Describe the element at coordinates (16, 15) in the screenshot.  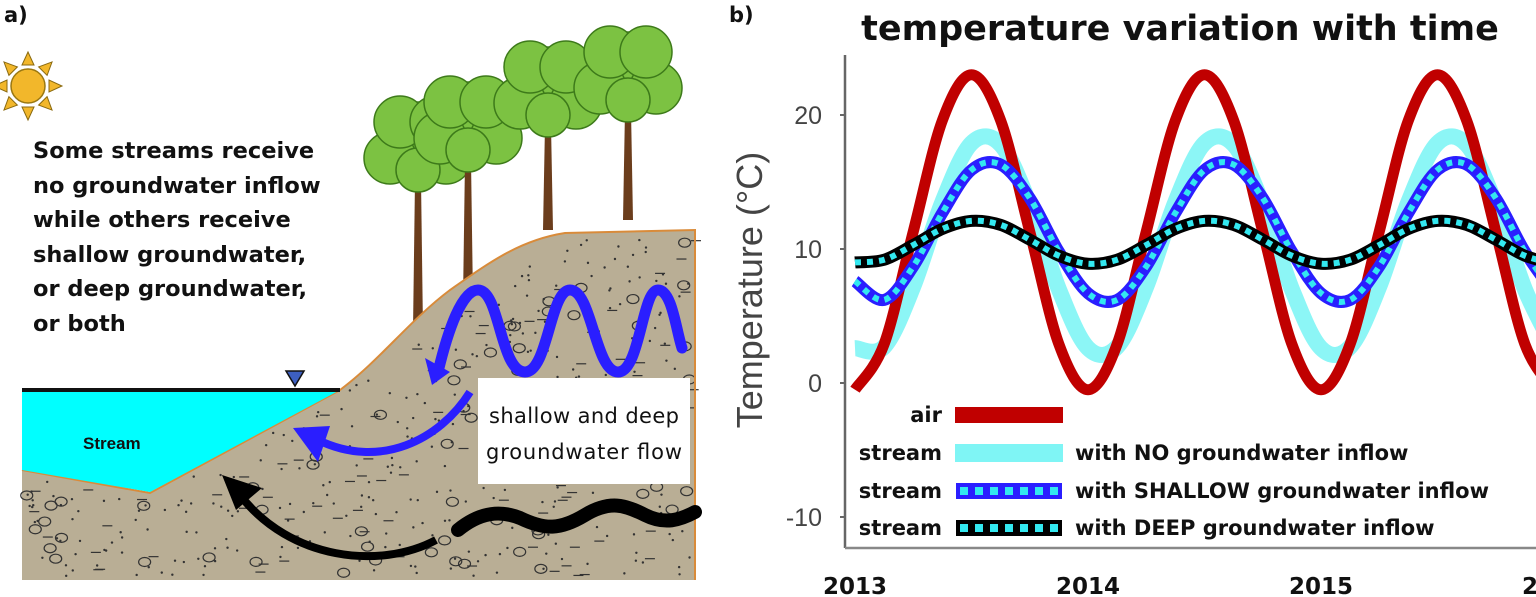
I see `panel-a-label: a)` at that location.